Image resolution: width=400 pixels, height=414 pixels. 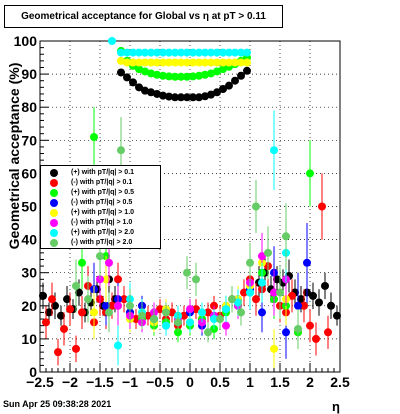 I want to click on timestamp: Sun Apr 25 09:38:28 2021, so click(x=57, y=404).